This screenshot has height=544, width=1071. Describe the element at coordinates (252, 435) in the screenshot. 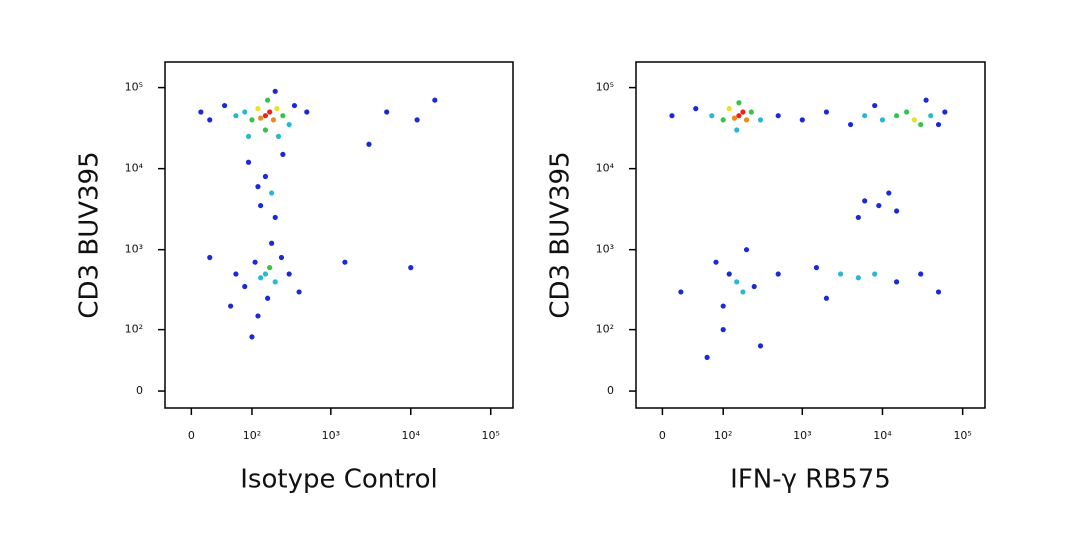

I see `x-tick-label: 10²` at that location.